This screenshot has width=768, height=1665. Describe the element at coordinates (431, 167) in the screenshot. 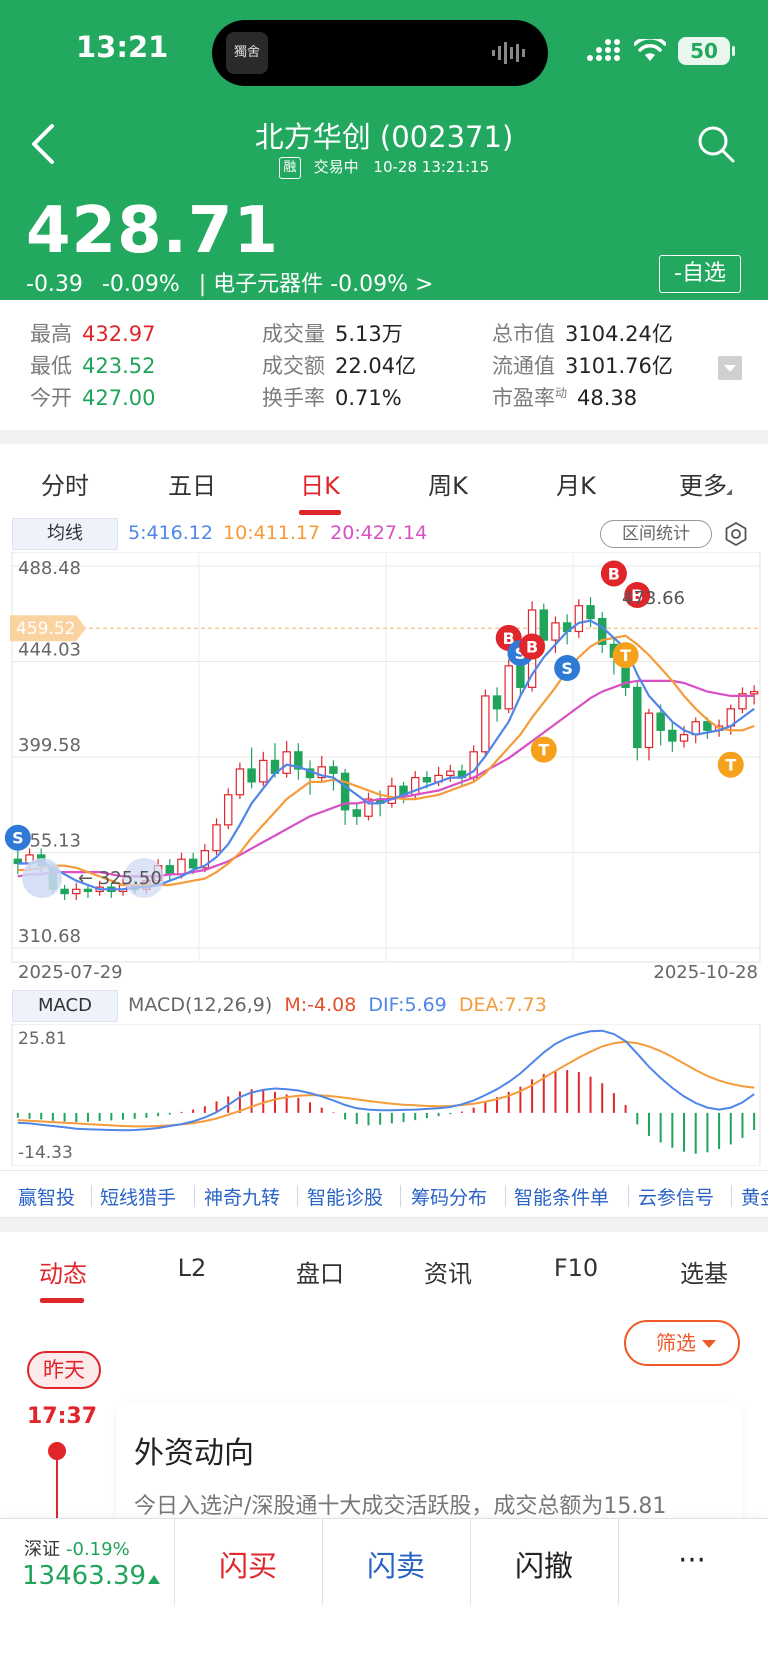

I see `quote-timestamp: 10-28 13:21:15` at that location.